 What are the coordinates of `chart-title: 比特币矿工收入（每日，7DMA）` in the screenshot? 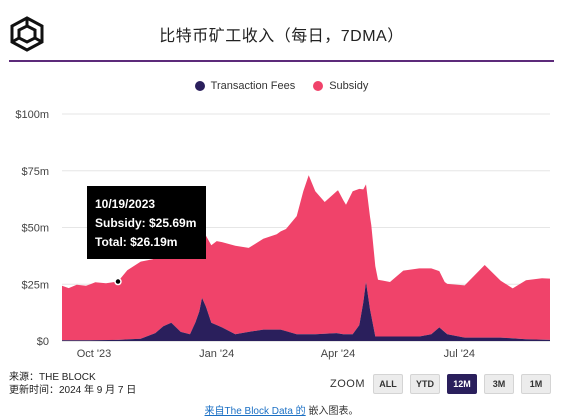 It's located at (281, 36).